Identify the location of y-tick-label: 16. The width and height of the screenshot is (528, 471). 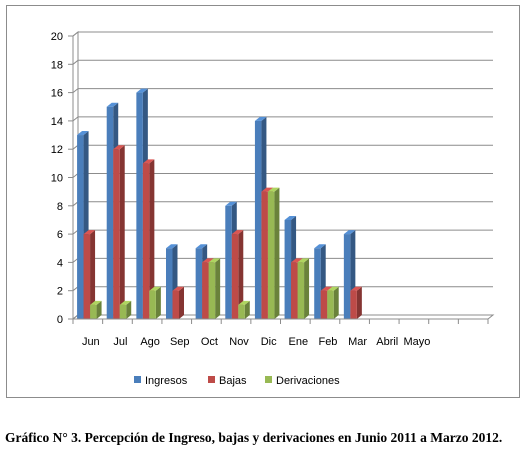
(57, 94).